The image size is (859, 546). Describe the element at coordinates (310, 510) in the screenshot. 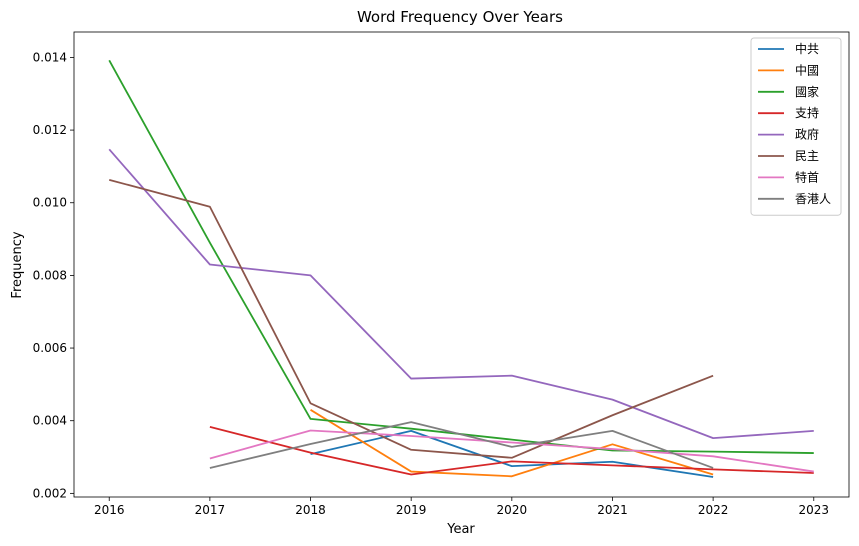

I see `x-tick-label: 2018` at that location.